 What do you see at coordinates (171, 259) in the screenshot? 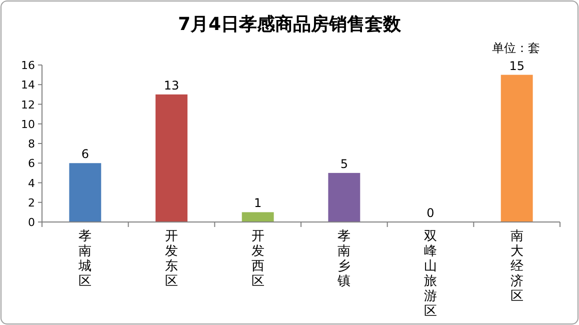
I see `x-tick-label: 开发东区` at bounding box center [171, 259].